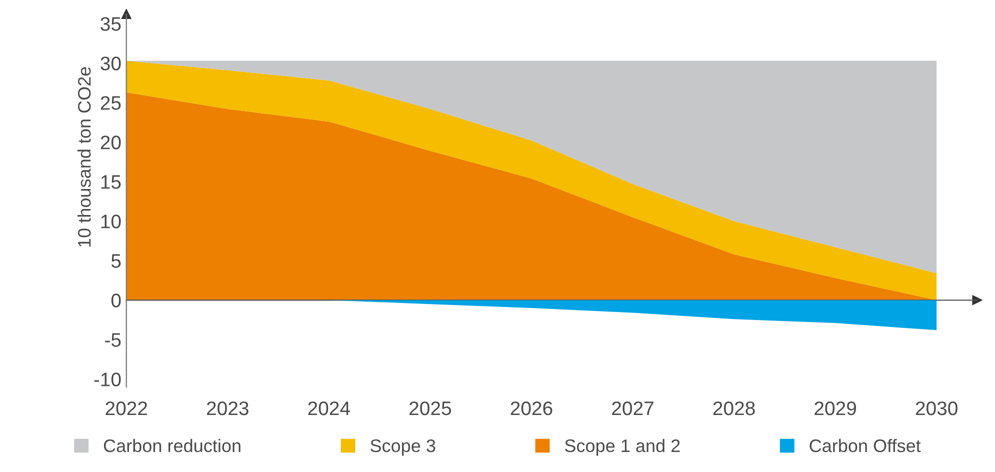  Describe the element at coordinates (431, 408) in the screenshot. I see `x-tick-label: 2025` at that location.